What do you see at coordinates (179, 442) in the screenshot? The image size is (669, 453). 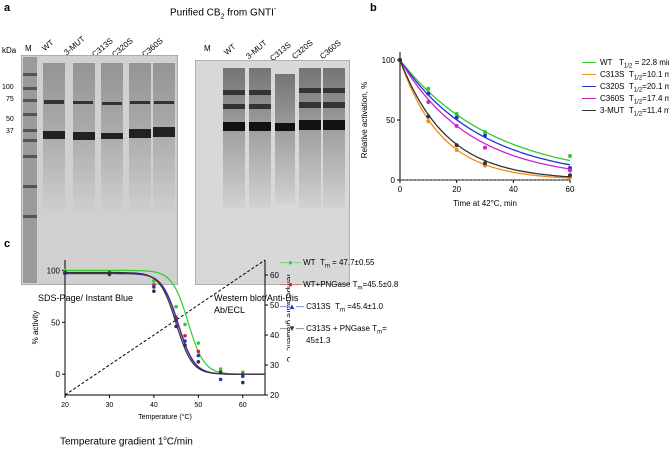 I see `footer-suffix: C/min` at bounding box center [179, 442].